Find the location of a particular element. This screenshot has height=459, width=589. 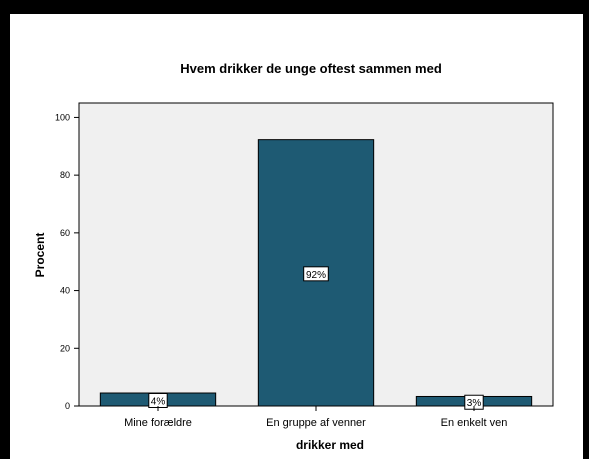

y-tick-label: 40 is located at coordinates (65, 291).